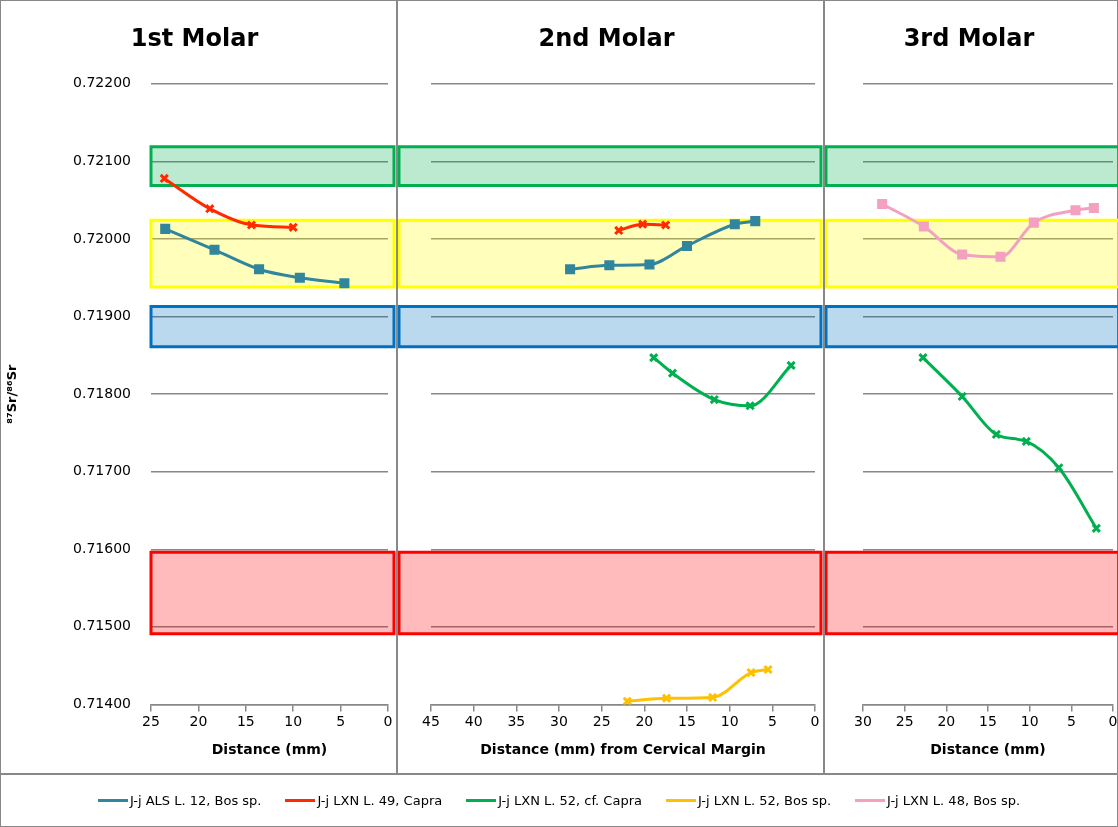  I want to click on legend-label: J-j LXN L. 52, cf. Capra, so click(570, 800).